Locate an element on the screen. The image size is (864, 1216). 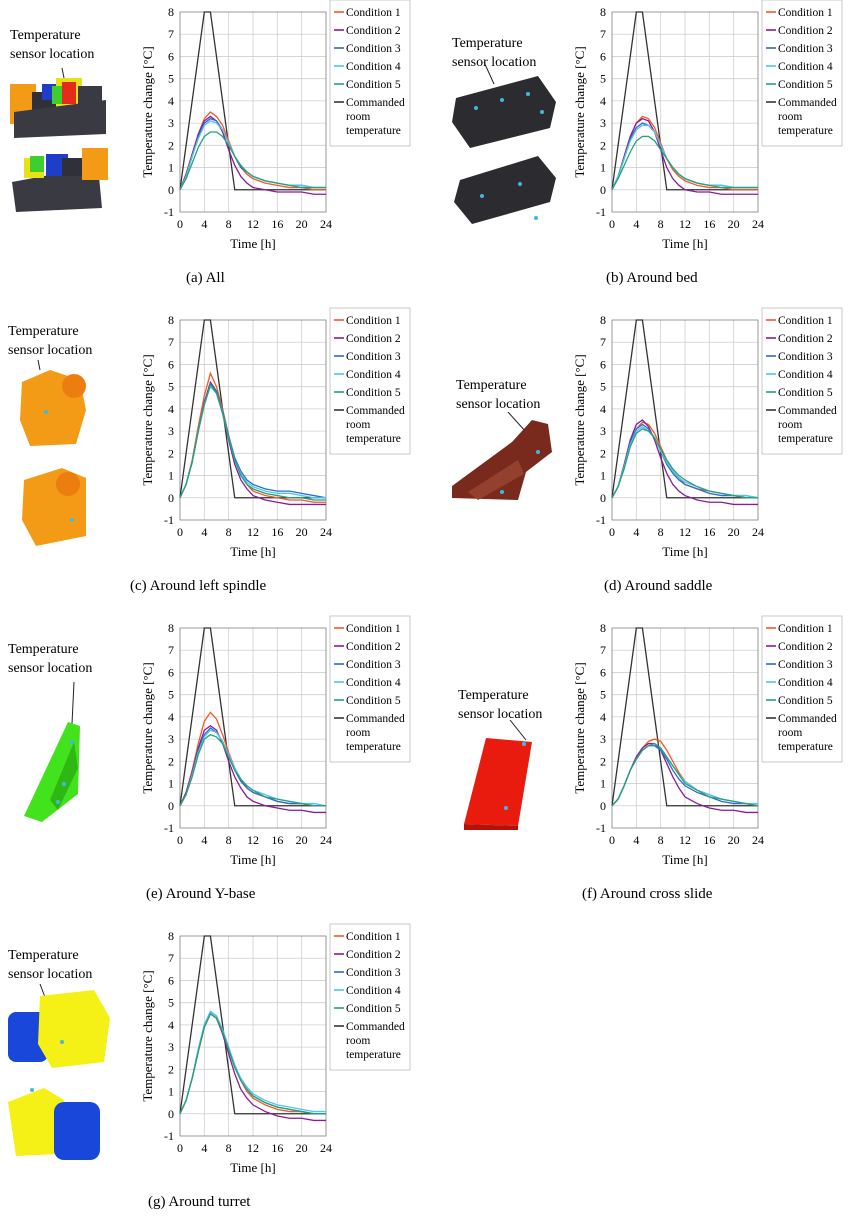
x-tick-label: 12 is located at coordinates (253, 1148).